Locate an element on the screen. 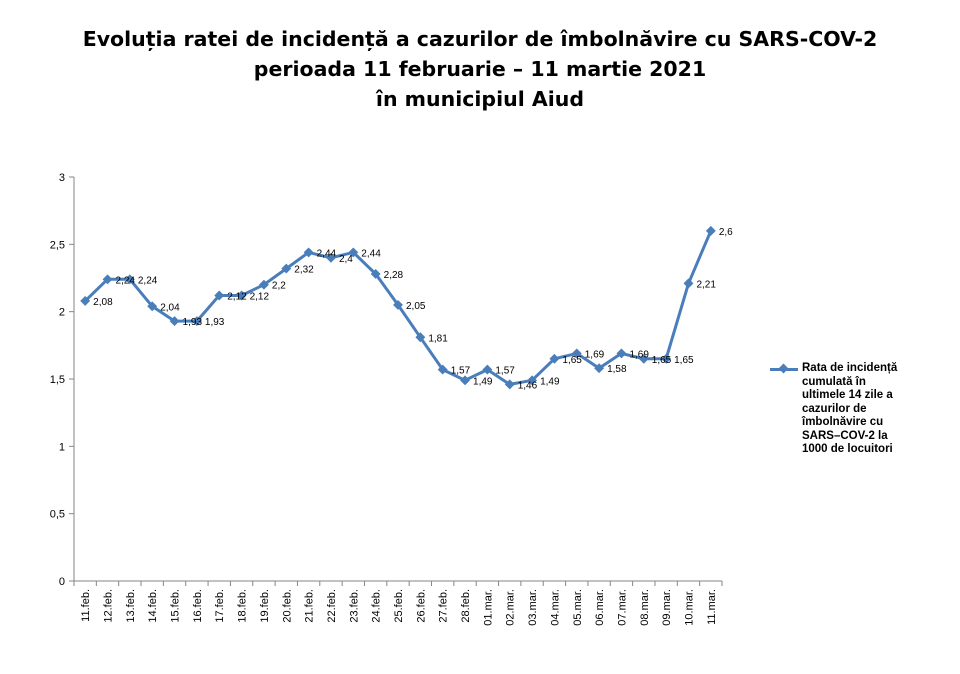 This screenshot has width=960, height=674. data-label: 1,46 is located at coordinates (528, 385).